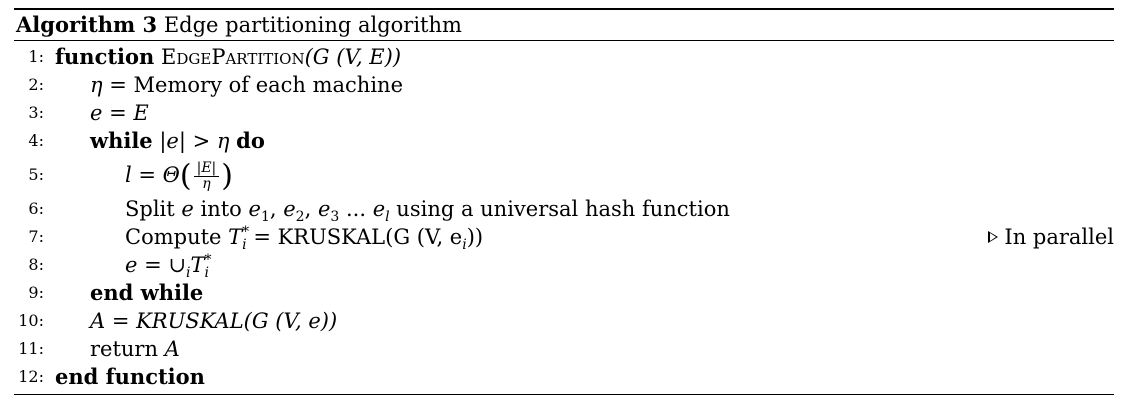  I want to click on algorithm-line: 8: e = ∪iT*i, so click(564, 266).